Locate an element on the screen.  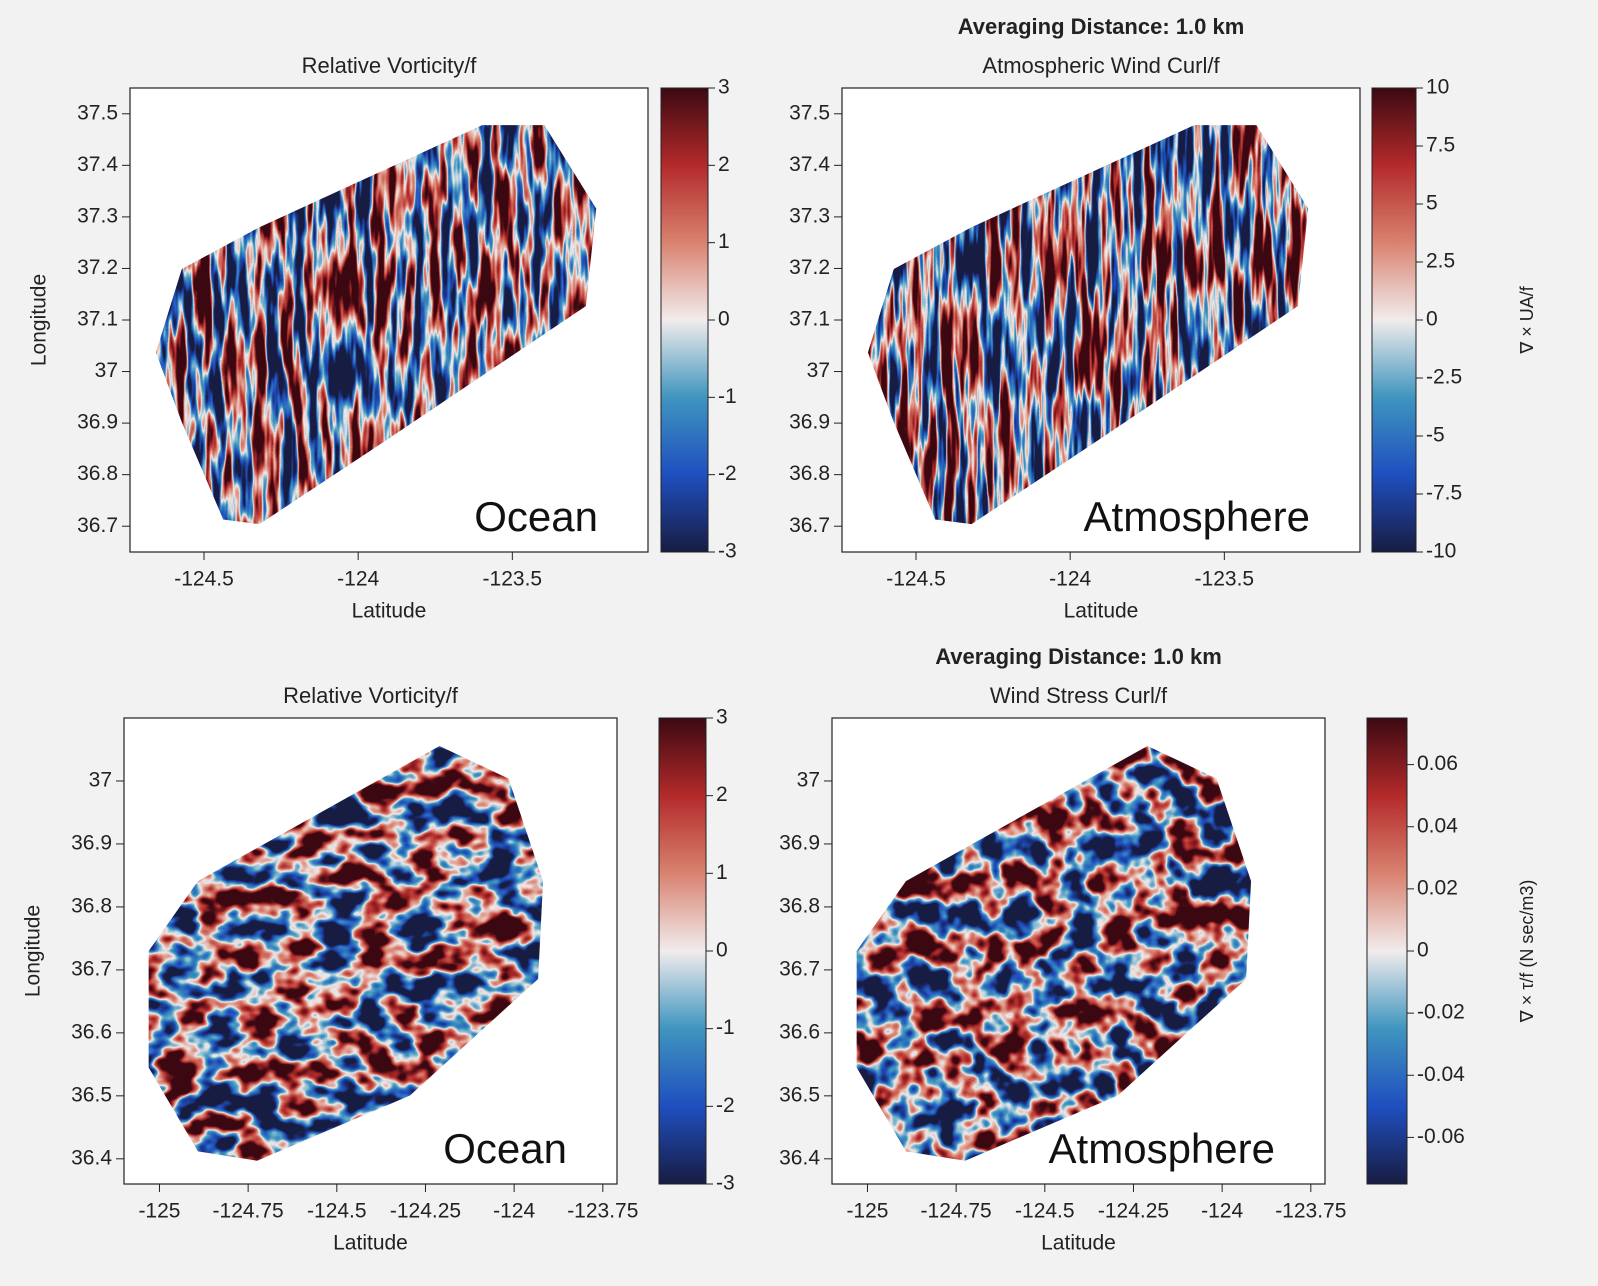
colorbar-tick-label: 2.5 is located at coordinates (1440, 261).